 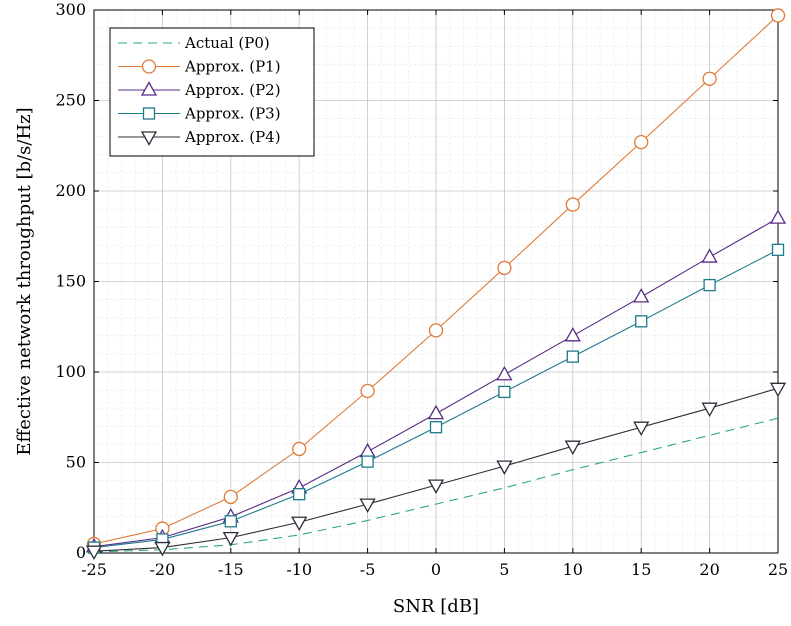 I want to click on y-tick-label: 0, so click(x=81, y=552).